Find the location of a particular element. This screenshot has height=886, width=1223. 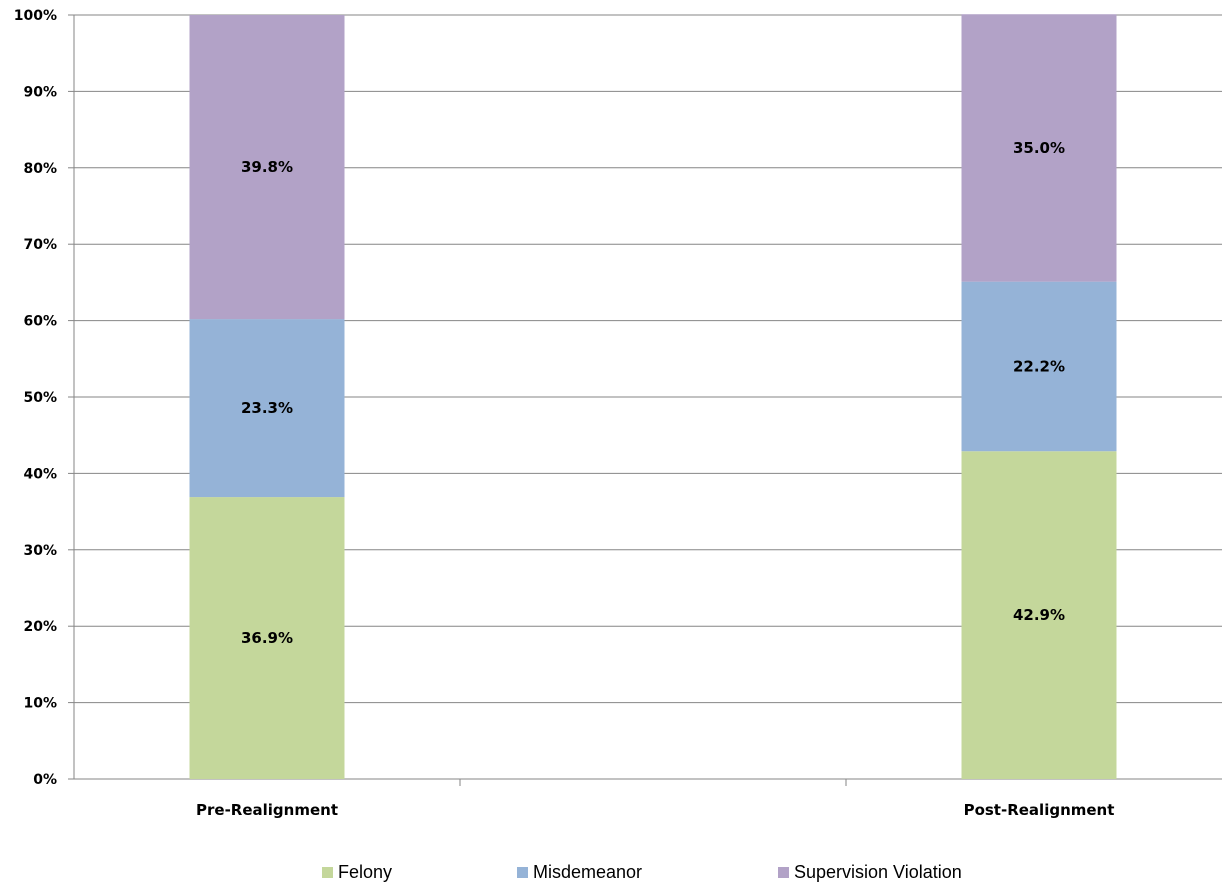

y-tick-label: 30% is located at coordinates (40, 551).